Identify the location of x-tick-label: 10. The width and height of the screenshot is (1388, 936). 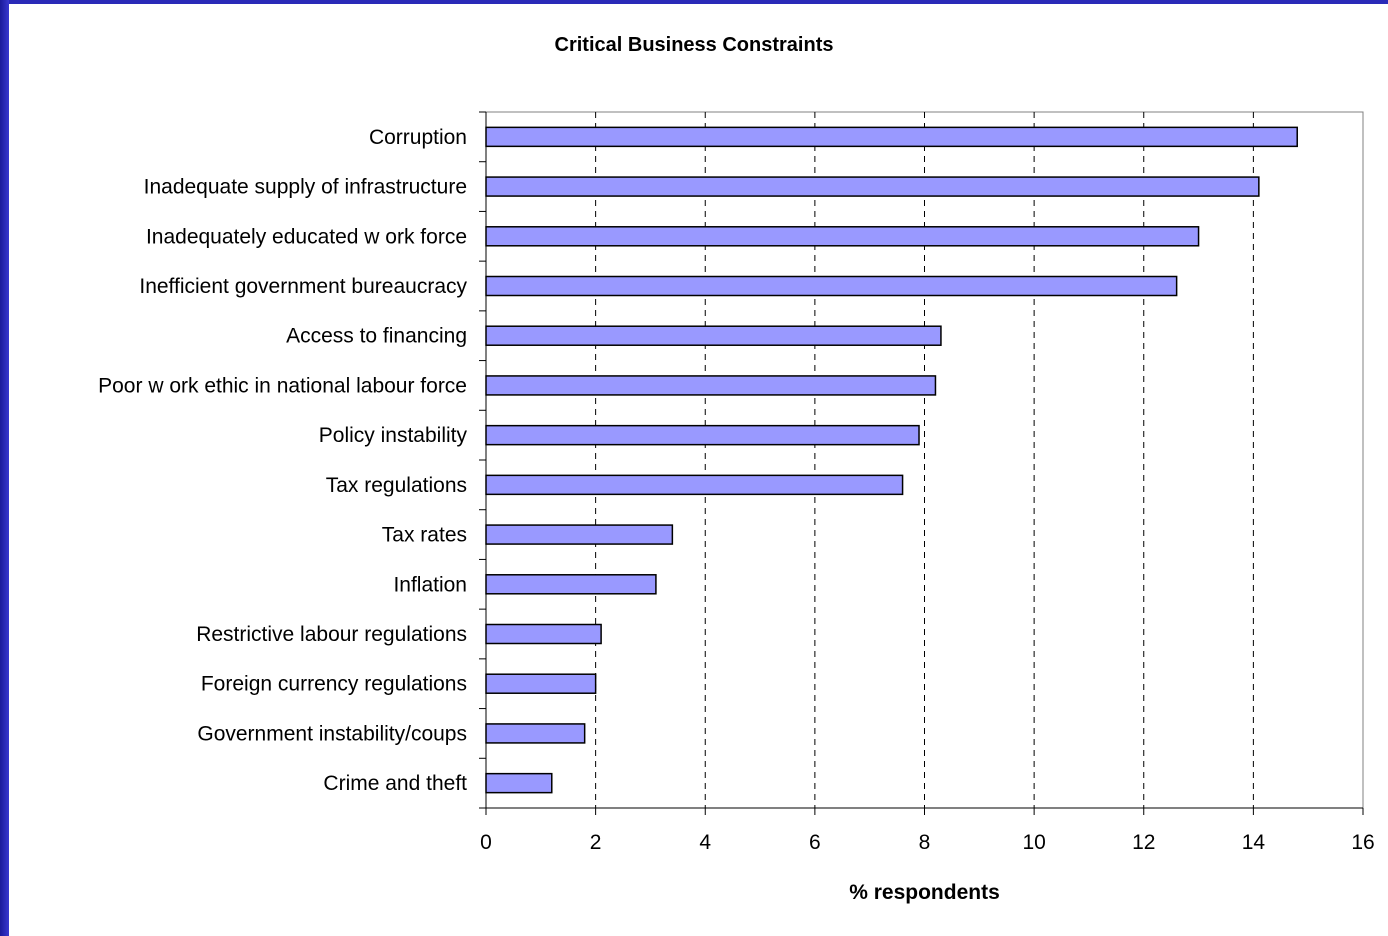
(1033, 842).